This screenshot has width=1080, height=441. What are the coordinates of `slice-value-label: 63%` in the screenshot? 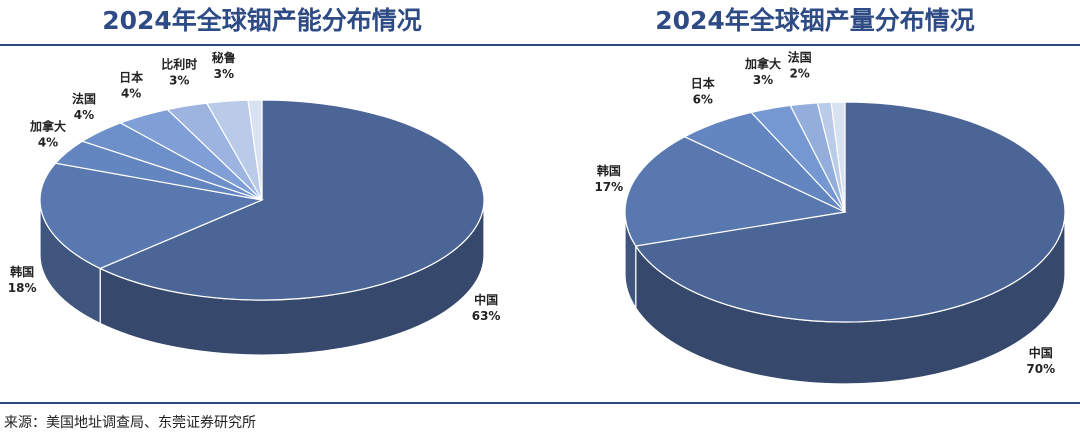 It's located at (486, 316).